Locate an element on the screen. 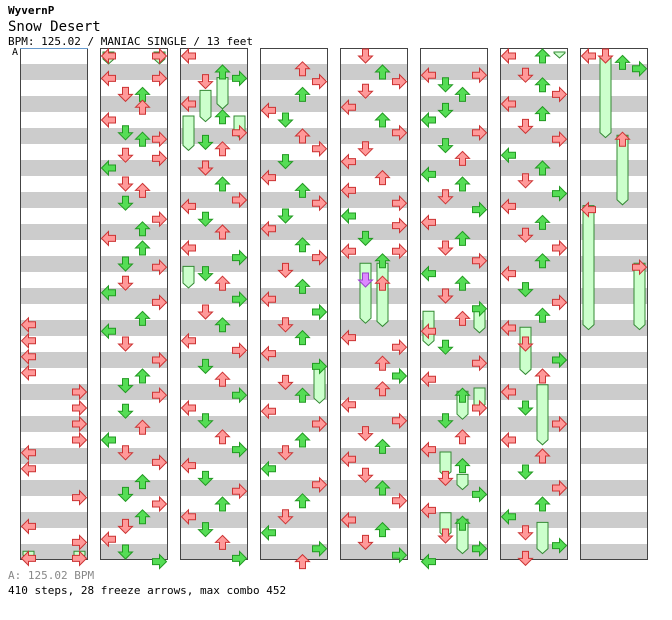 The image size is (672, 620). column-border is located at coordinates (214, 304).